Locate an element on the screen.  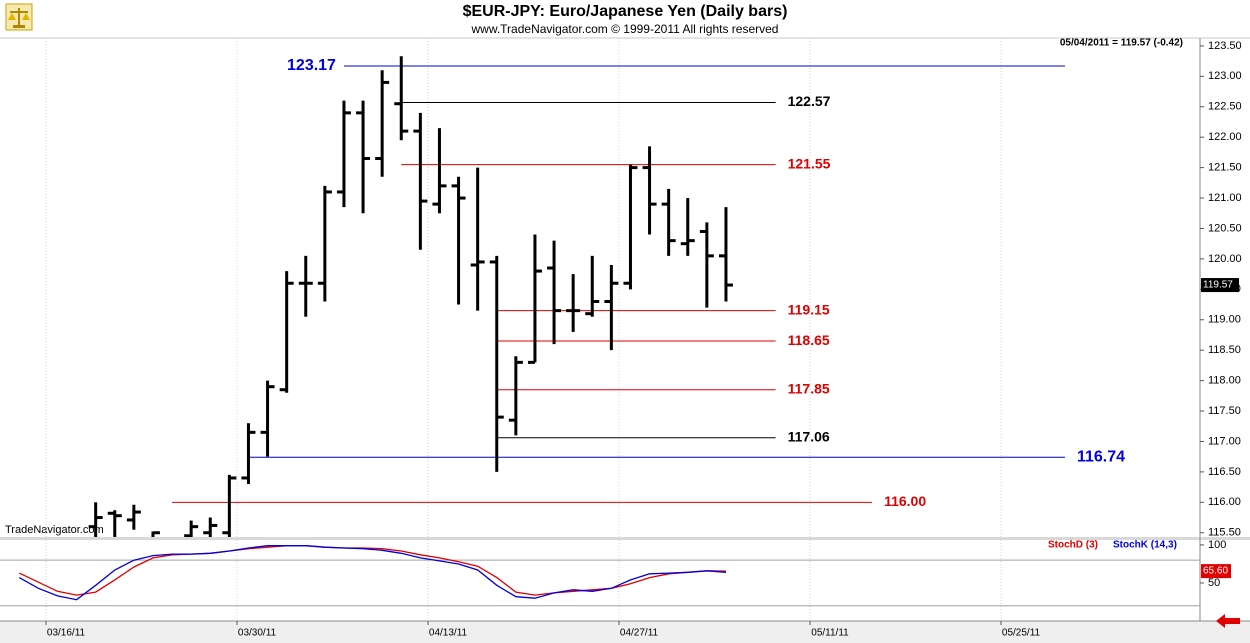
y-tick-label: 120.50 is located at coordinates (1225, 228).